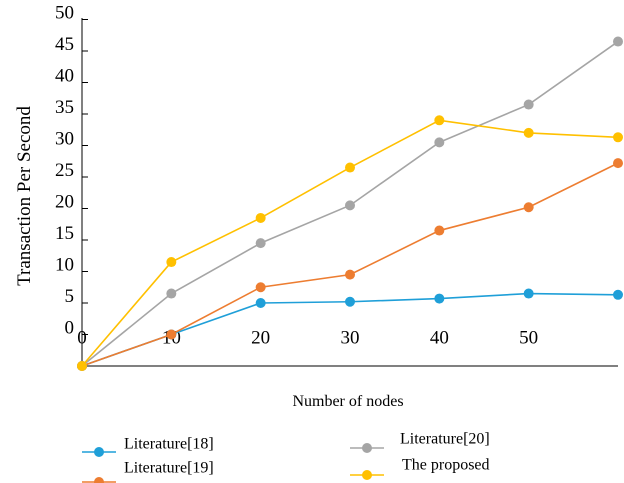 The height and width of the screenshot is (483, 624). What do you see at coordinates (64, 44) in the screenshot?
I see `y-tick-label: 45` at bounding box center [64, 44].